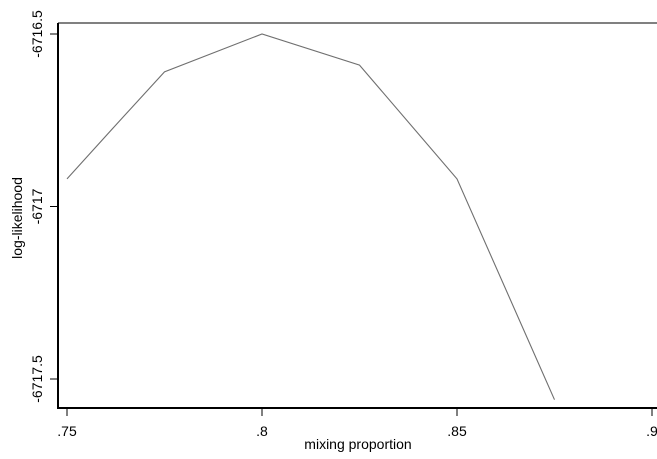  Describe the element at coordinates (457, 431) in the screenshot. I see `x-tick-label: .85` at that location.